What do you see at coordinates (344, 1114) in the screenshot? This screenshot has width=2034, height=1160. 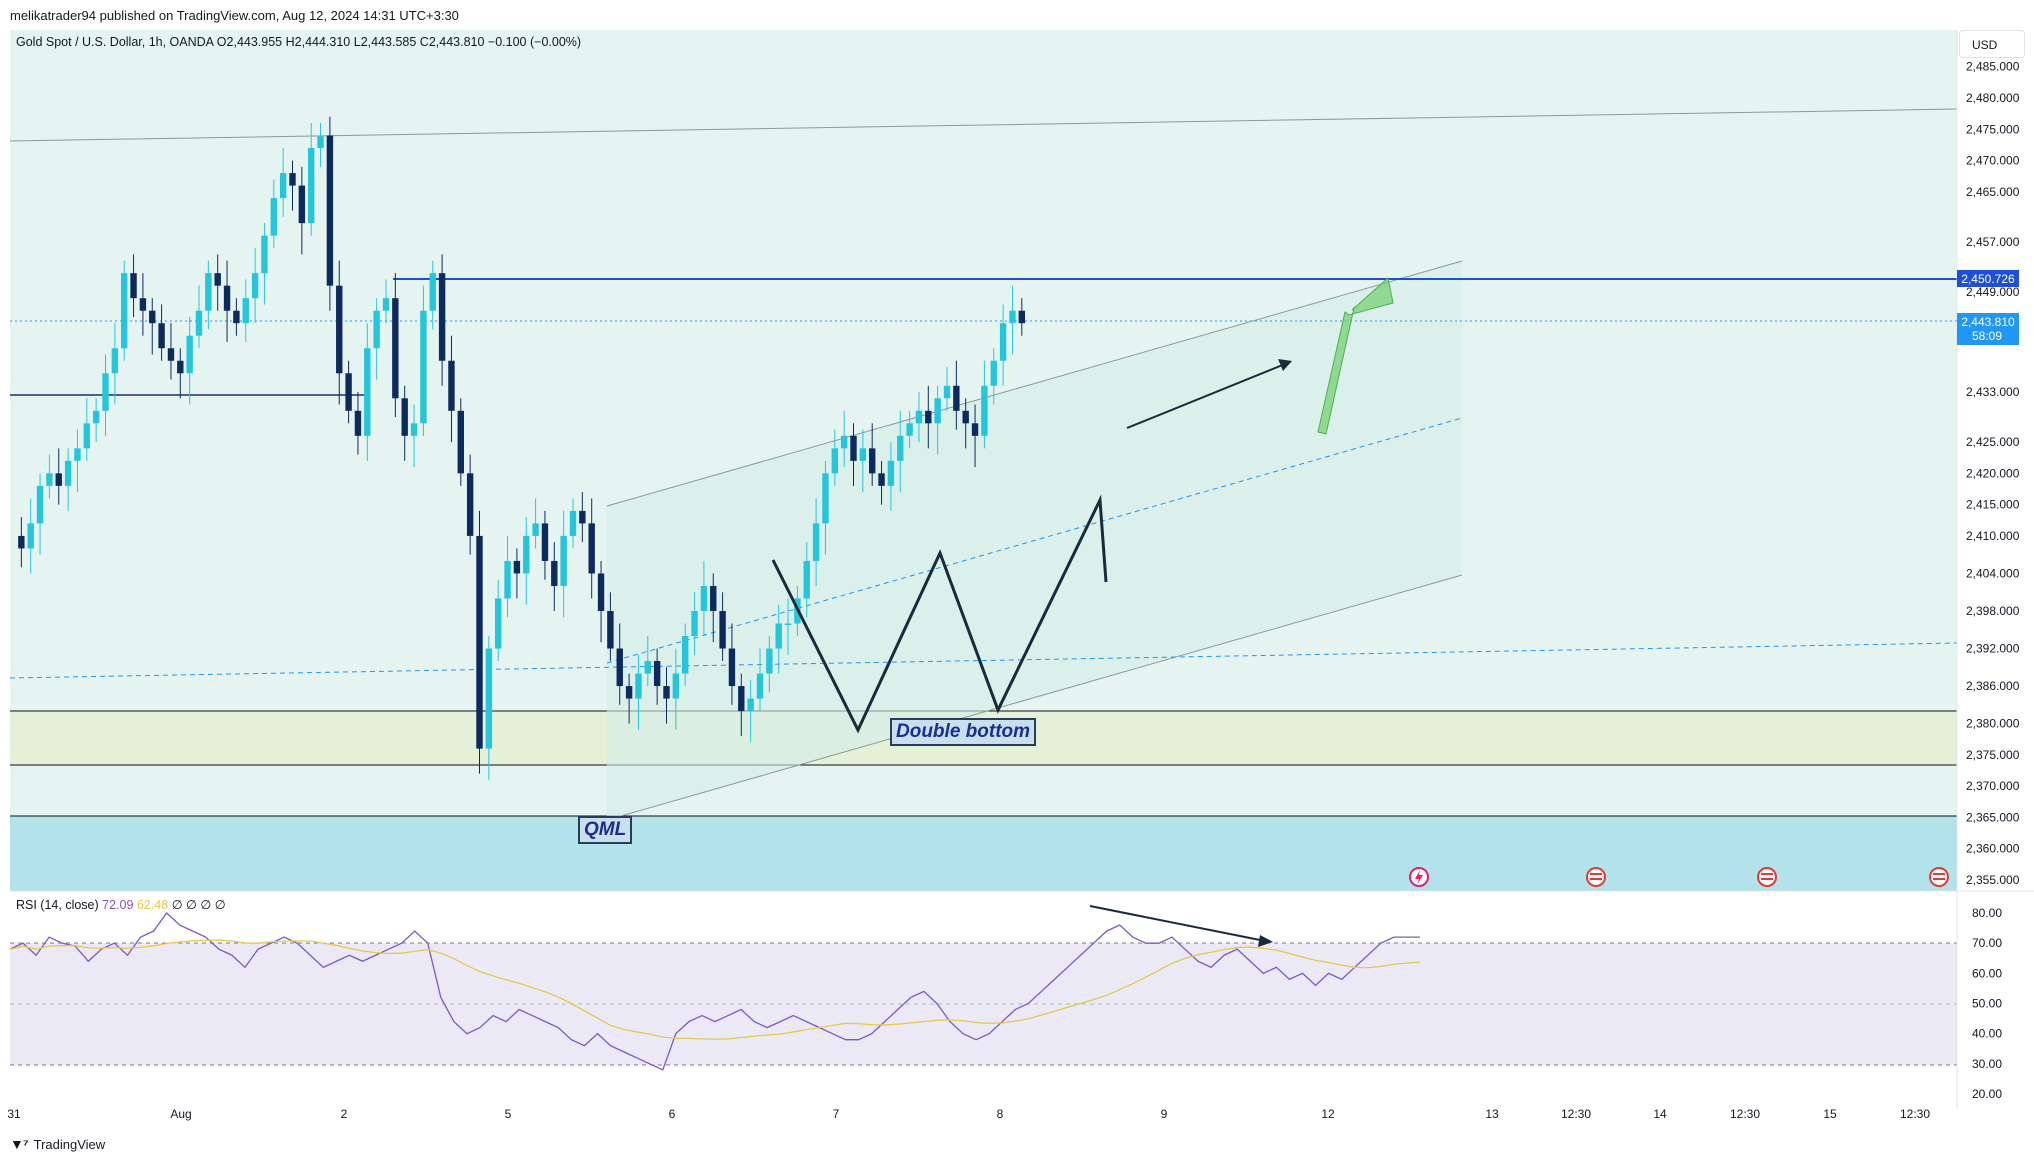 I see `time-tick-label: 2` at bounding box center [344, 1114].